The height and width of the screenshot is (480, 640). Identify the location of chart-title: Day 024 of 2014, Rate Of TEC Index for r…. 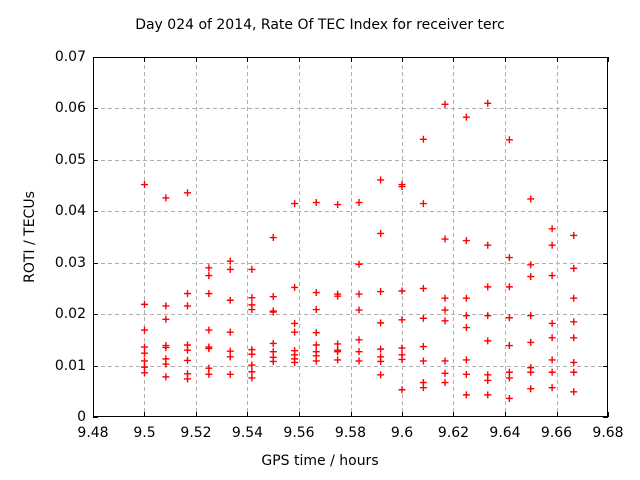
(320, 25).